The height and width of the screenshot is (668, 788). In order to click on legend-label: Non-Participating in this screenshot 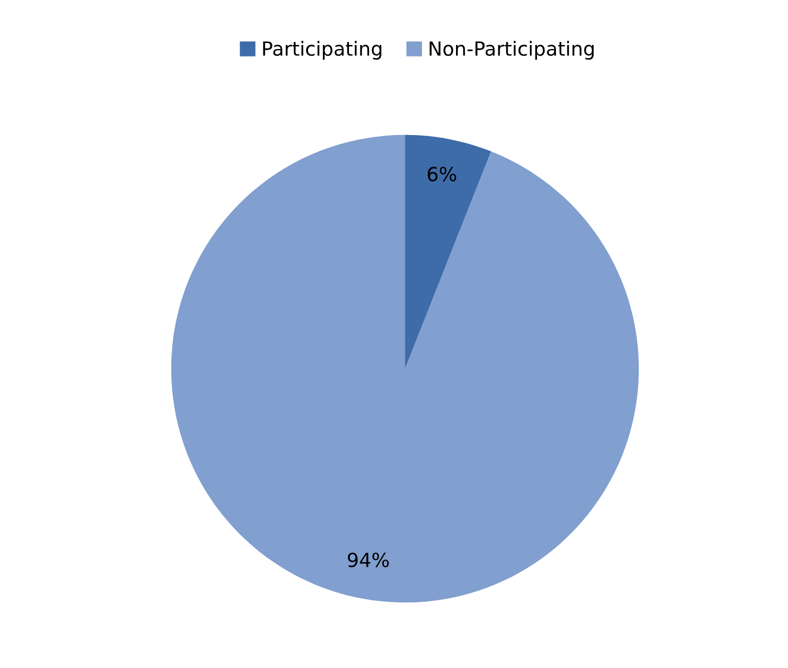, I will do `click(512, 50)`.